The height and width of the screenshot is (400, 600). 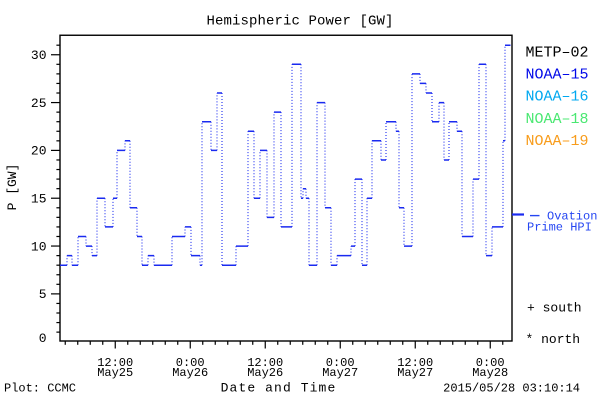 I want to click on svg-text: 25, so click(x=39, y=103).